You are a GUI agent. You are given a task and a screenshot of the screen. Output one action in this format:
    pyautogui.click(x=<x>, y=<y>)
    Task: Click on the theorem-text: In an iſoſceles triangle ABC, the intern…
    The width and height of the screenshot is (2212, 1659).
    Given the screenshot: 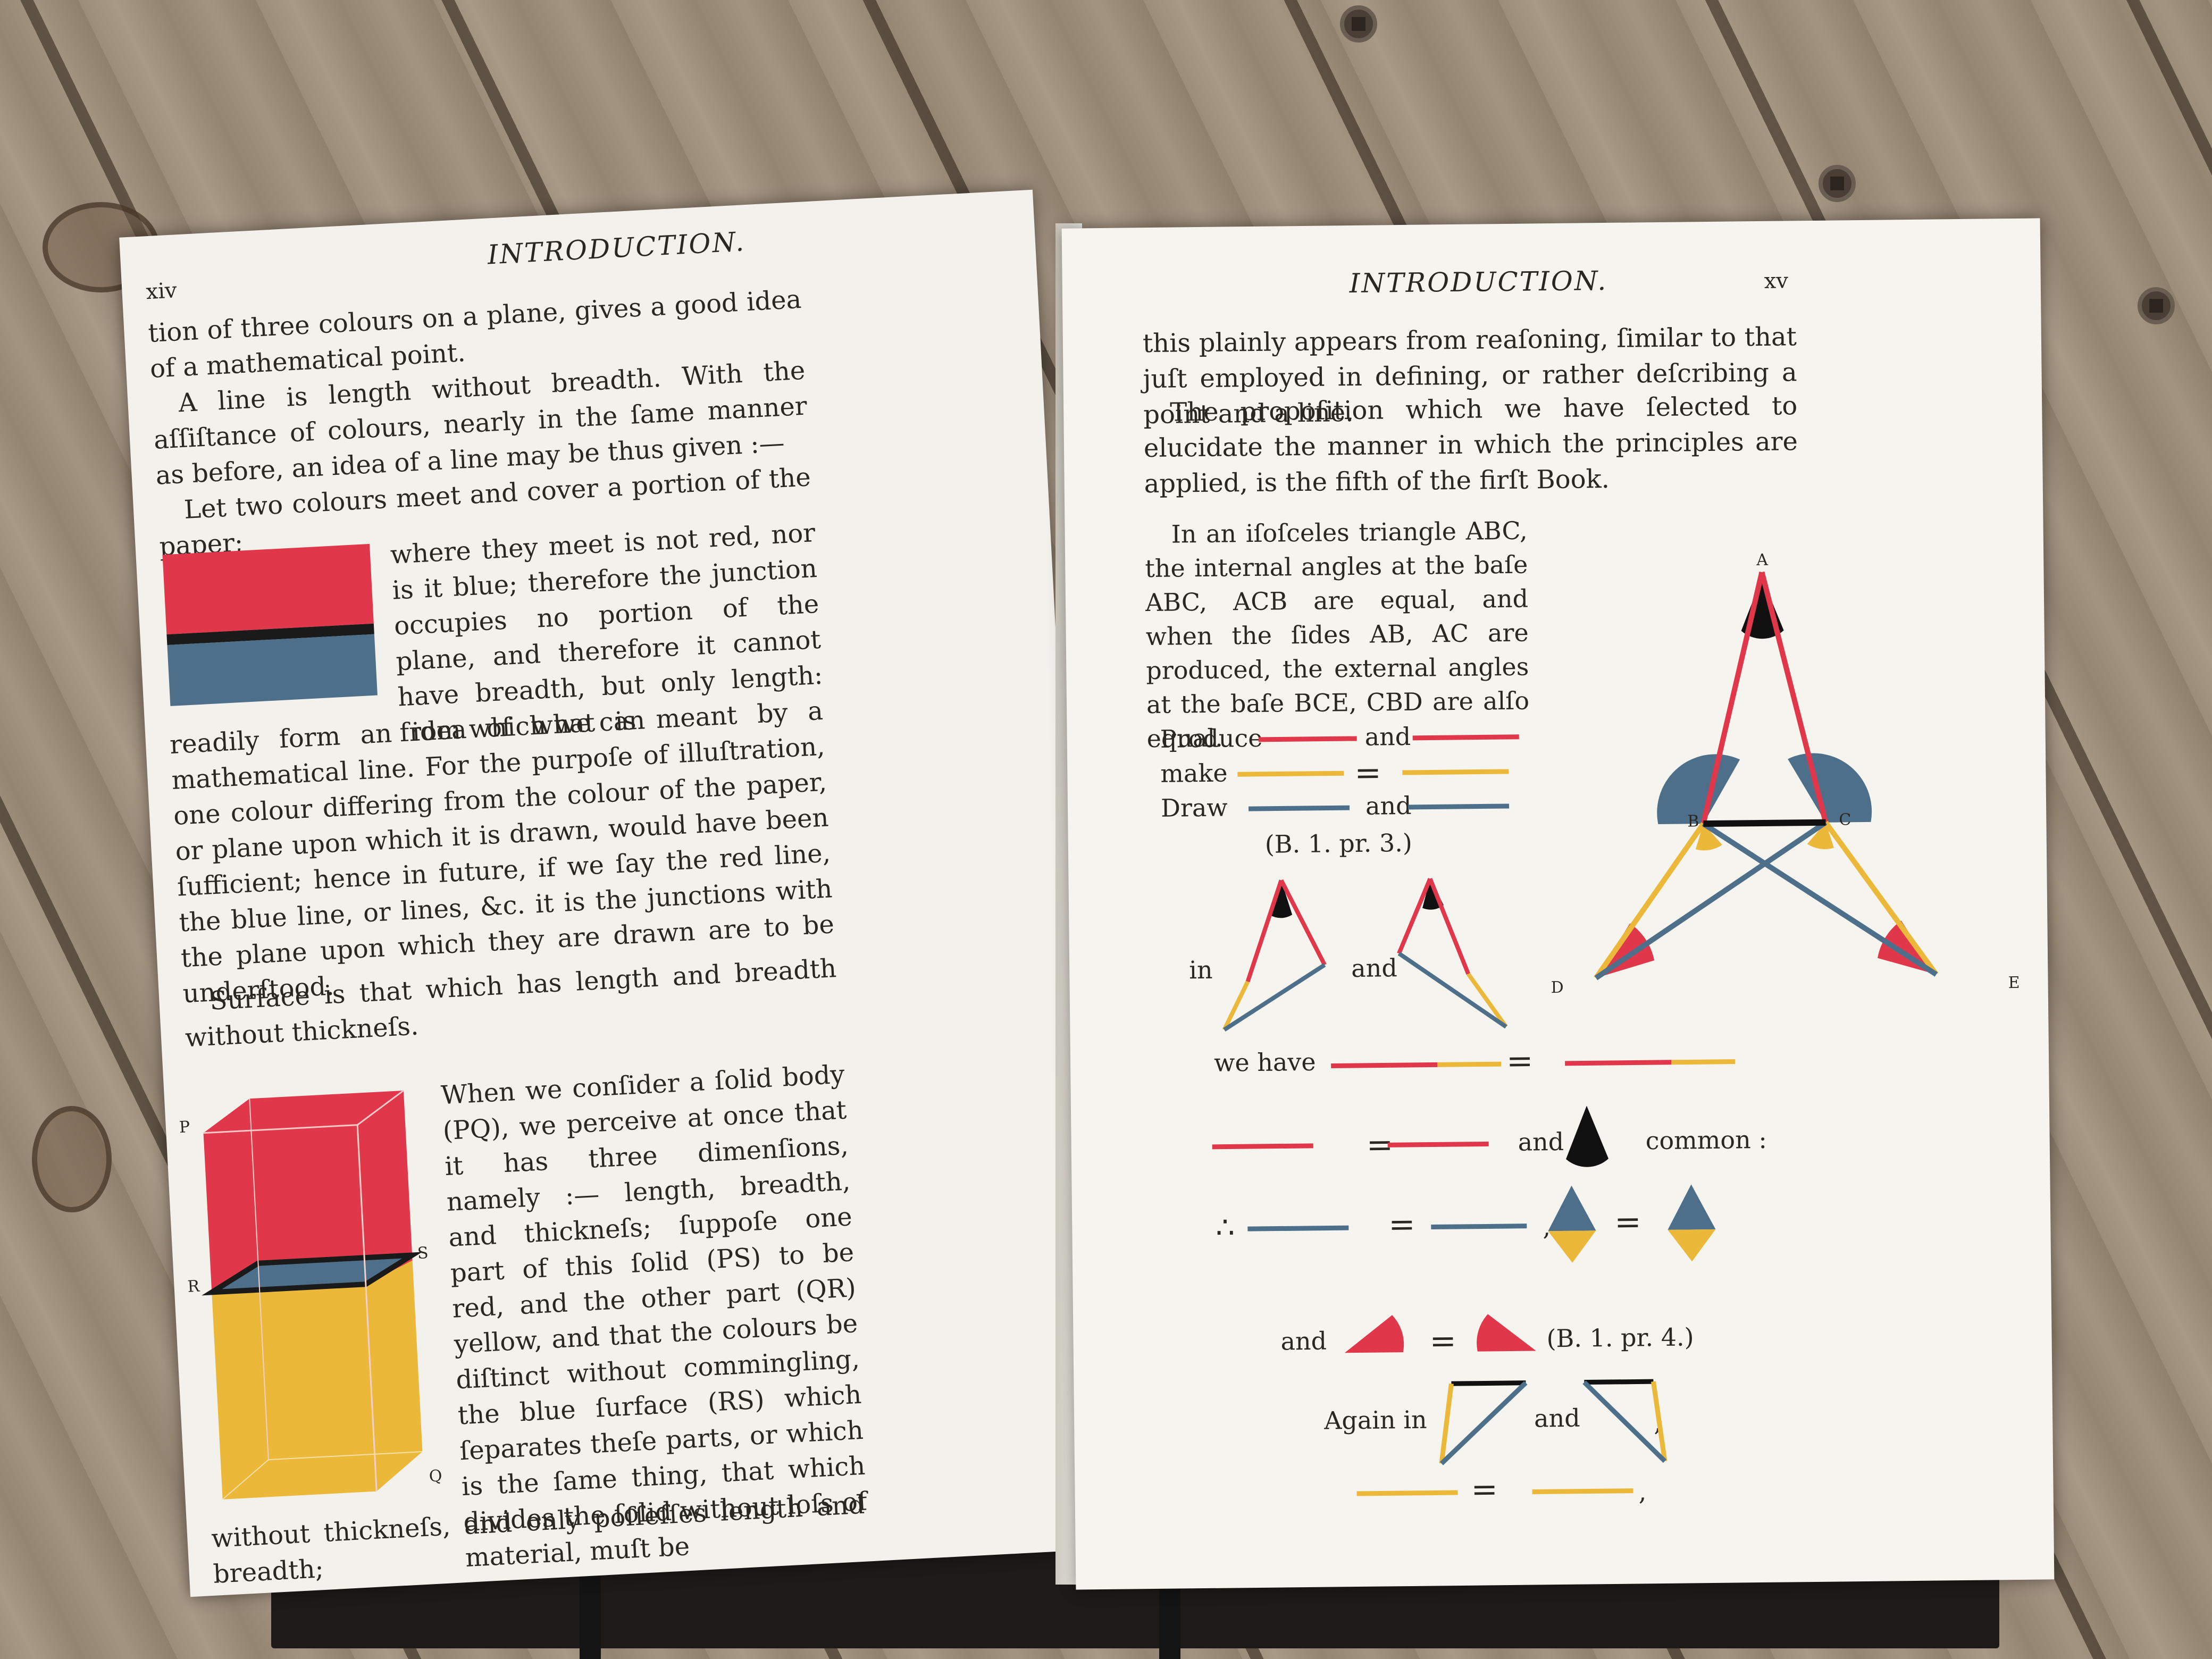 What is the action you would take?
    pyautogui.click(x=1337, y=634)
    